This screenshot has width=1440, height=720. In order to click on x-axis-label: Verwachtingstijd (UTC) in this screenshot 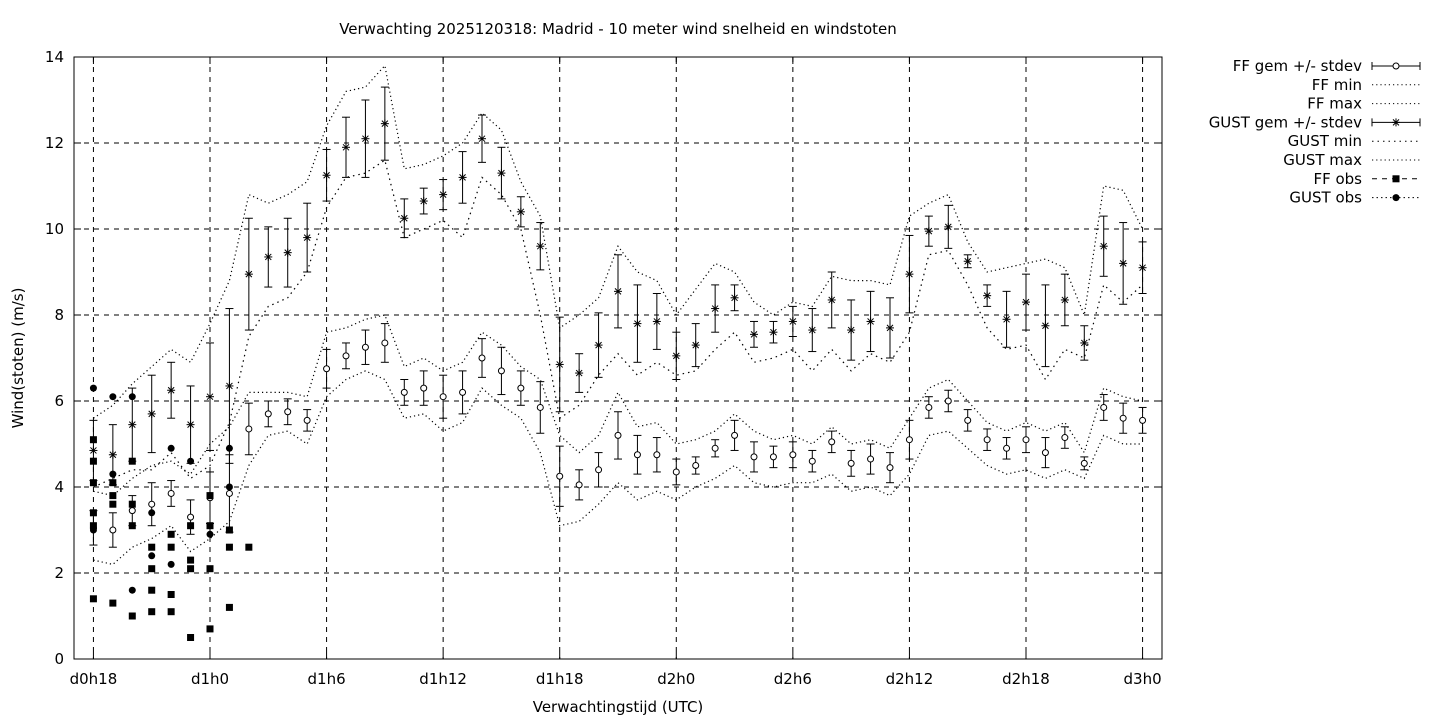, I will do `click(618, 707)`.